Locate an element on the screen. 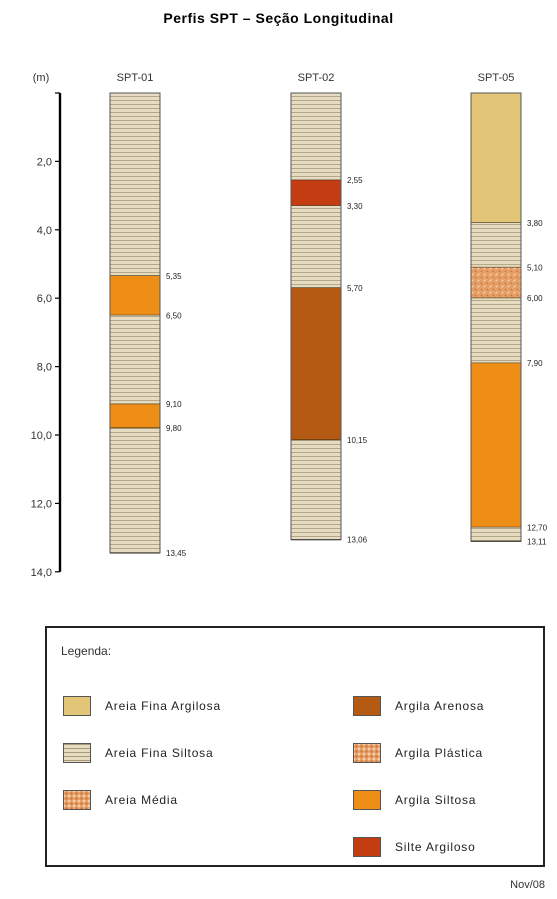 Image resolution: width=557 pixels, height=899 pixels. legend-item-areia-fina-argilosa: Areia Fina Argilosa is located at coordinates (142, 706).